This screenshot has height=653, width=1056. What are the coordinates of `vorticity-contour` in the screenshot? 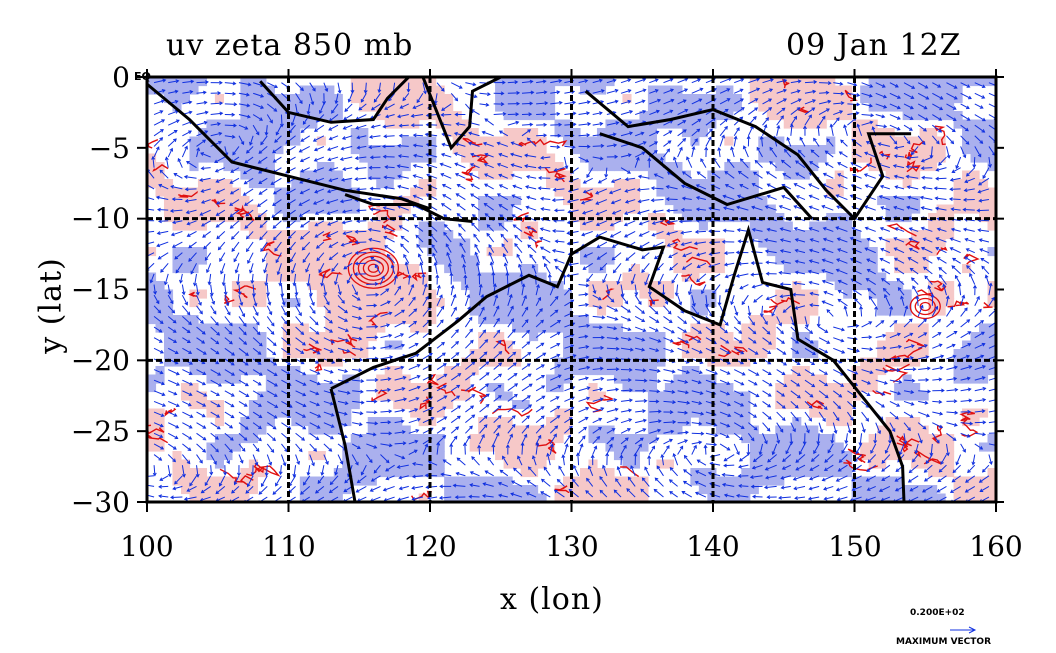 It's located at (538, 244).